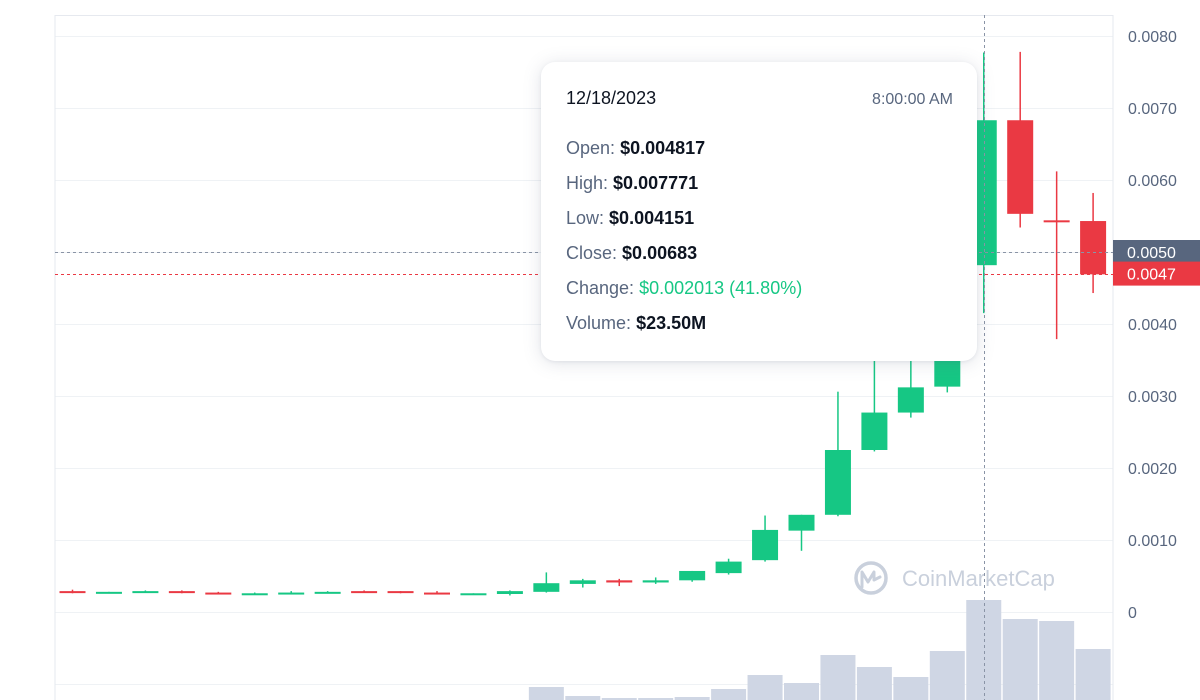 The height and width of the screenshot is (700, 1200). Describe the element at coordinates (819, 650) in the screenshot. I see `volume-bars` at that location.